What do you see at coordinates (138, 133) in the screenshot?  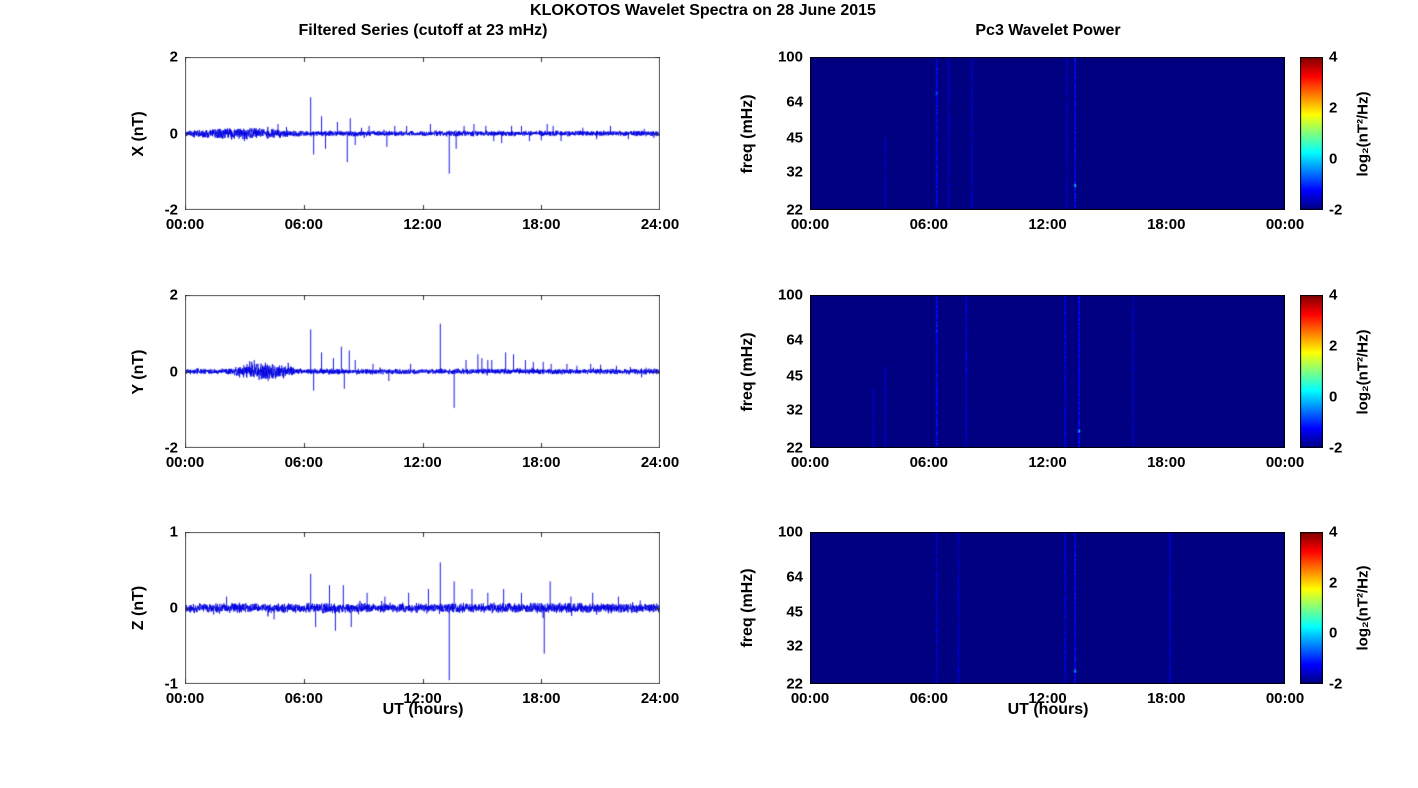 I see `x-series-ylabel: X (nT)` at bounding box center [138, 133].